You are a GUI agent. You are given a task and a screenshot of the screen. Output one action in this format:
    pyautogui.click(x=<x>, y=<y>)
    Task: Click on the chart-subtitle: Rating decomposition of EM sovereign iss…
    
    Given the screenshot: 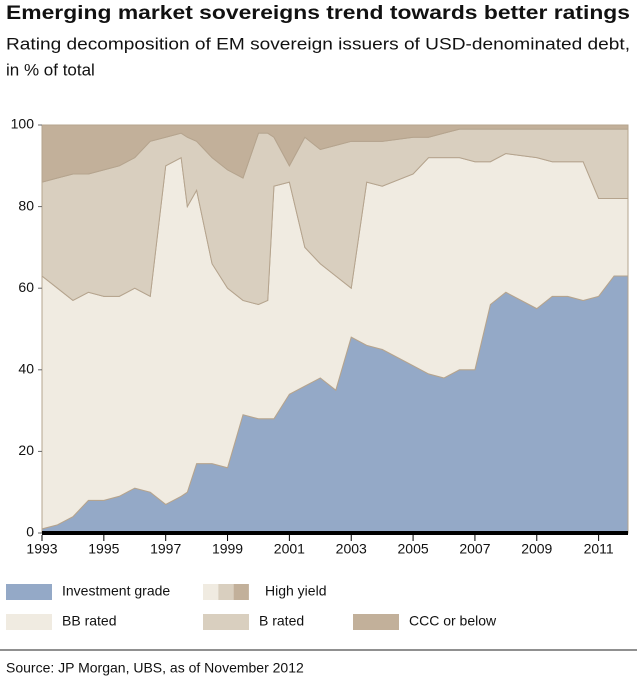 What is the action you would take?
    pyautogui.click(x=318, y=43)
    